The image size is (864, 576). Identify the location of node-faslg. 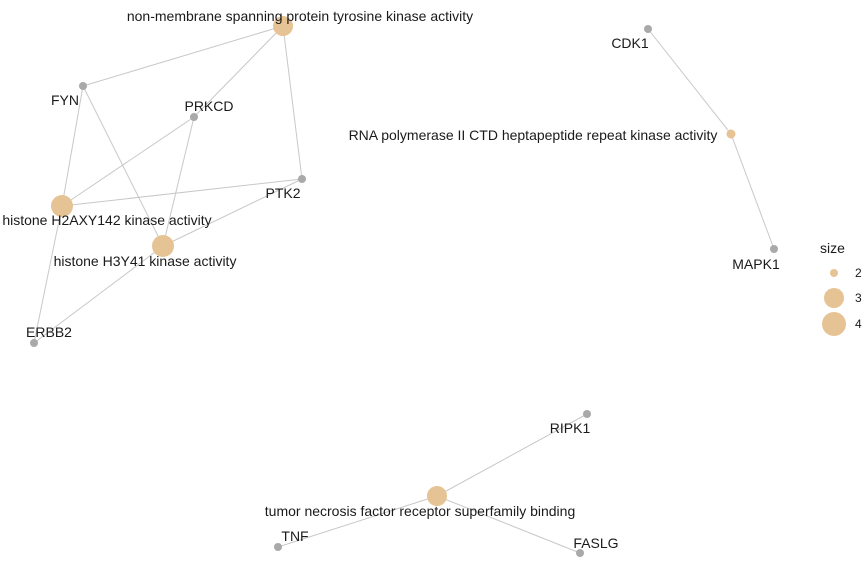
(580, 553).